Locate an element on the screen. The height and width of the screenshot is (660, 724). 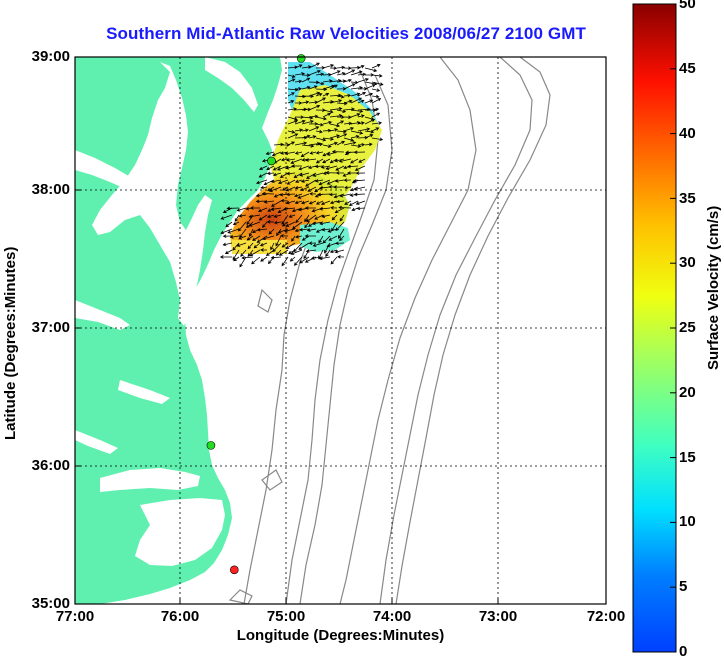
colorbar-tick-label: 35 is located at coordinates (687, 198).